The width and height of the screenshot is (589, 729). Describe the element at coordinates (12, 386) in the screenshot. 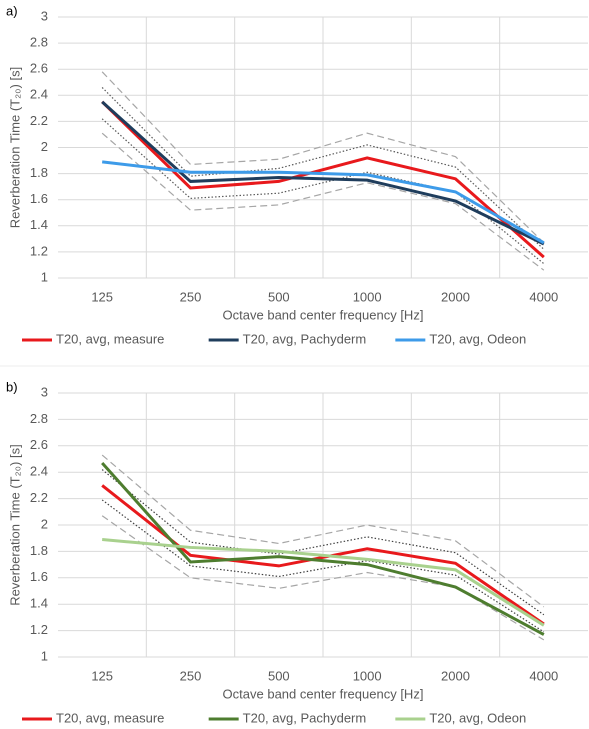

I see `panel-label: b)` at that location.